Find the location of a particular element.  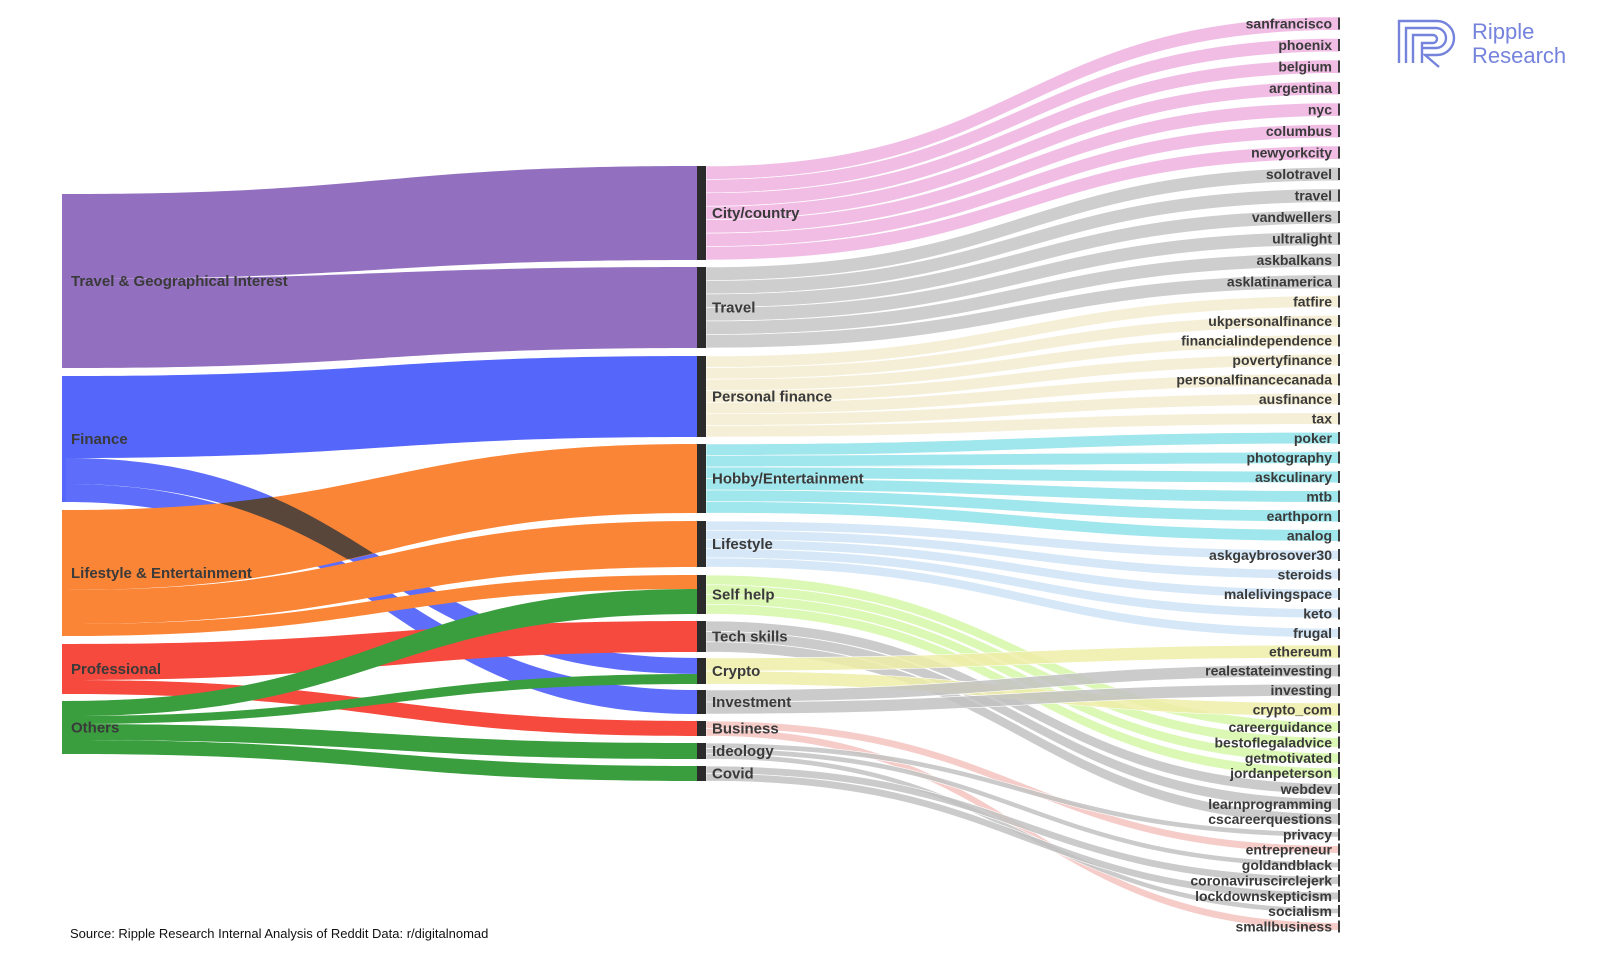

node-finance is located at coordinates (64, 439).